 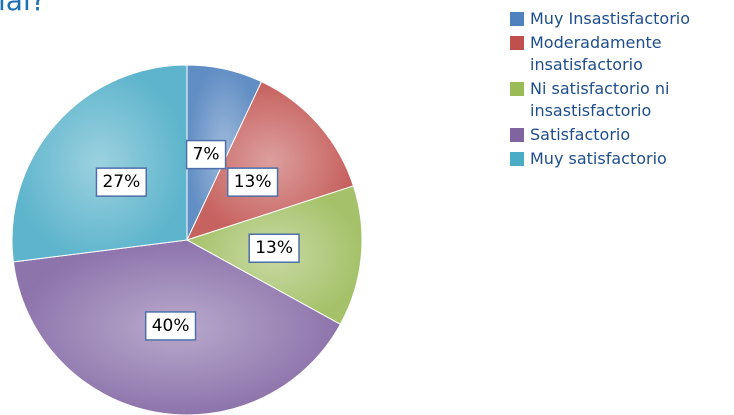 I want to click on legend-item: Muy satisfactorio, so click(x=610, y=159).